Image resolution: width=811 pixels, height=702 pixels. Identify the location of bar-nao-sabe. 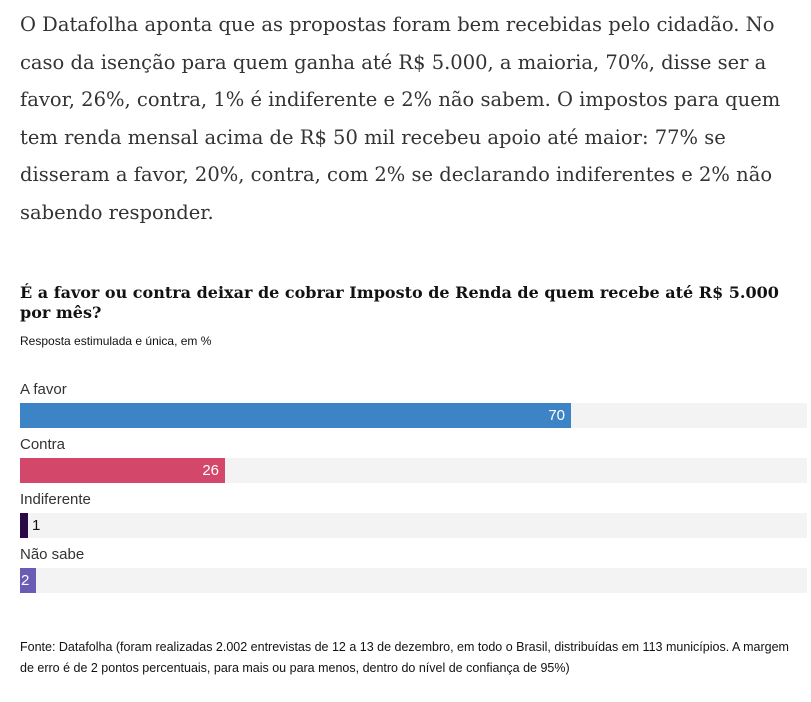
(28, 580).